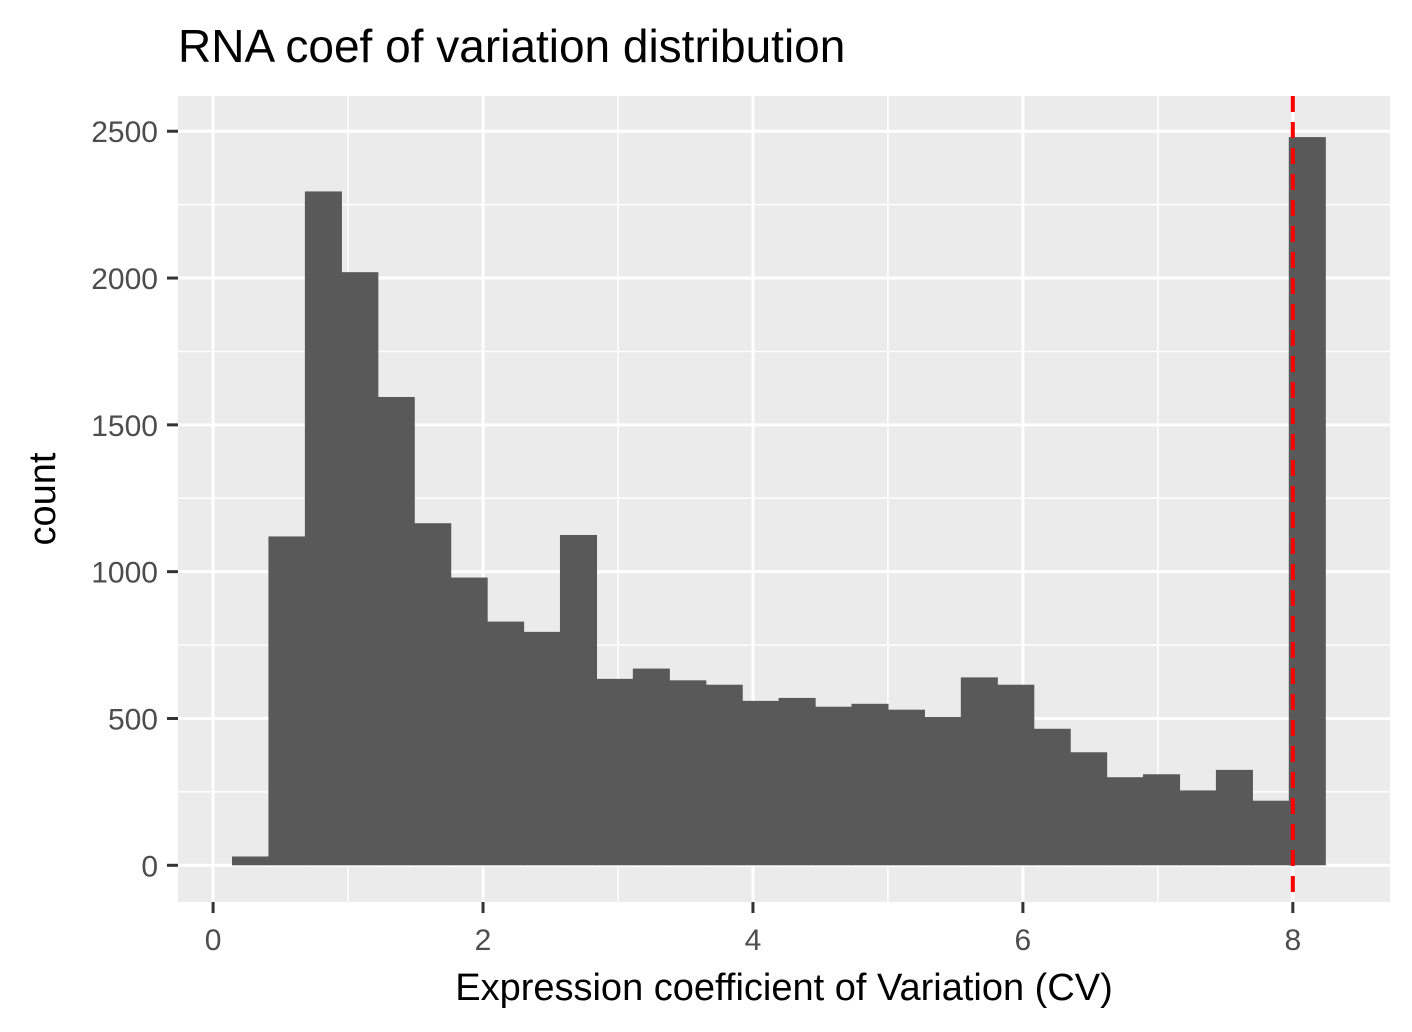  I want to click on chart-title: RNA coef of variation distribution, so click(511, 46).